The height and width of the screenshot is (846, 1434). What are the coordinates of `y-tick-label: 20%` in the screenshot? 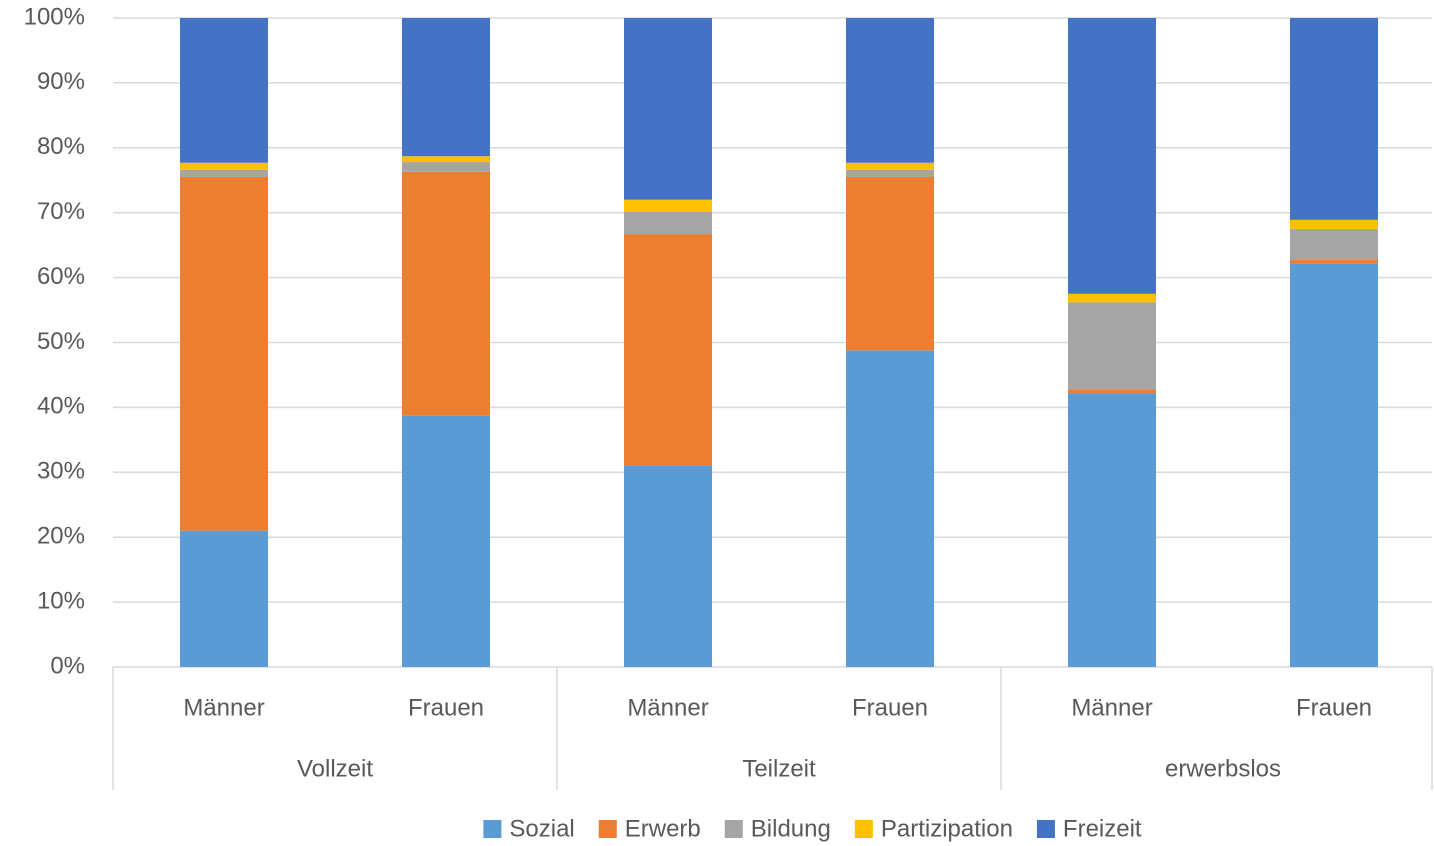 It's located at (61, 536).